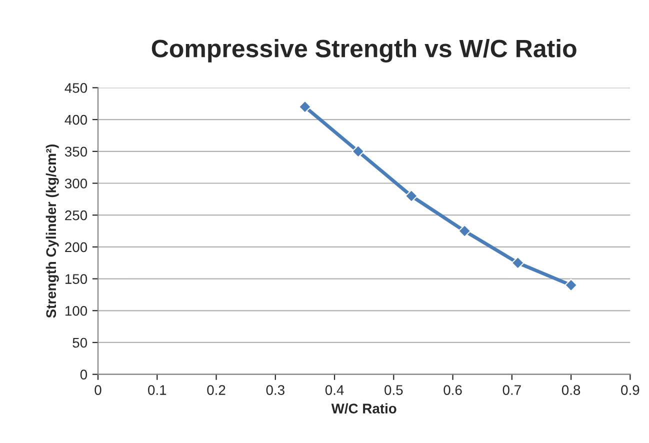 This screenshot has height=443, width=649. I want to click on x-tick-label: 0, so click(98, 390).